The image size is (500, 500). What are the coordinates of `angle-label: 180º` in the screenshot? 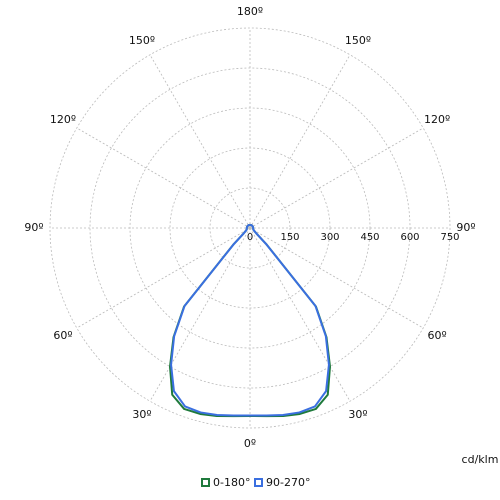 It's located at (250, 11).